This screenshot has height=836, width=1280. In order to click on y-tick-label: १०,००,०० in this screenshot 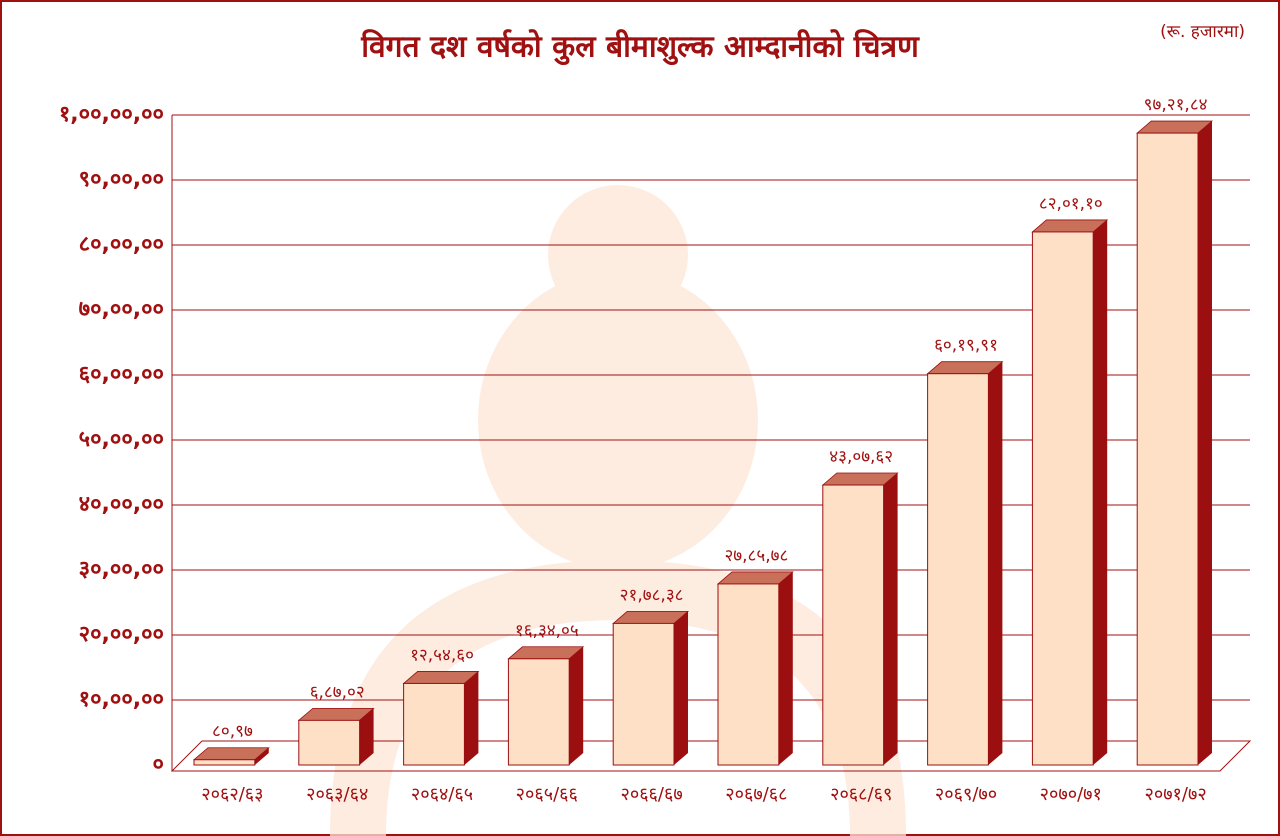, I will do `click(121, 699)`.